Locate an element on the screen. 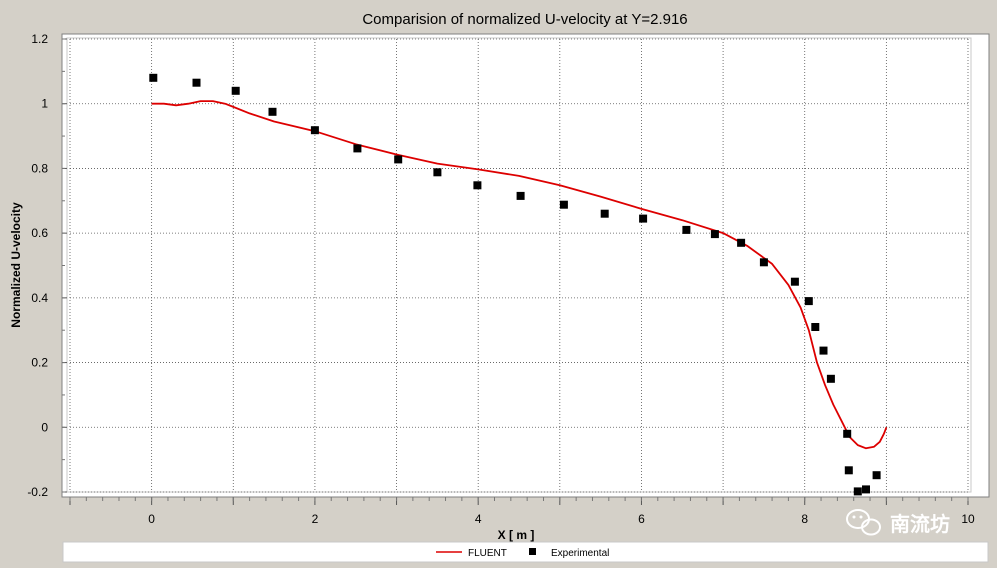 The image size is (997, 568). watermark: 南流坊 is located at coordinates (898, 522).